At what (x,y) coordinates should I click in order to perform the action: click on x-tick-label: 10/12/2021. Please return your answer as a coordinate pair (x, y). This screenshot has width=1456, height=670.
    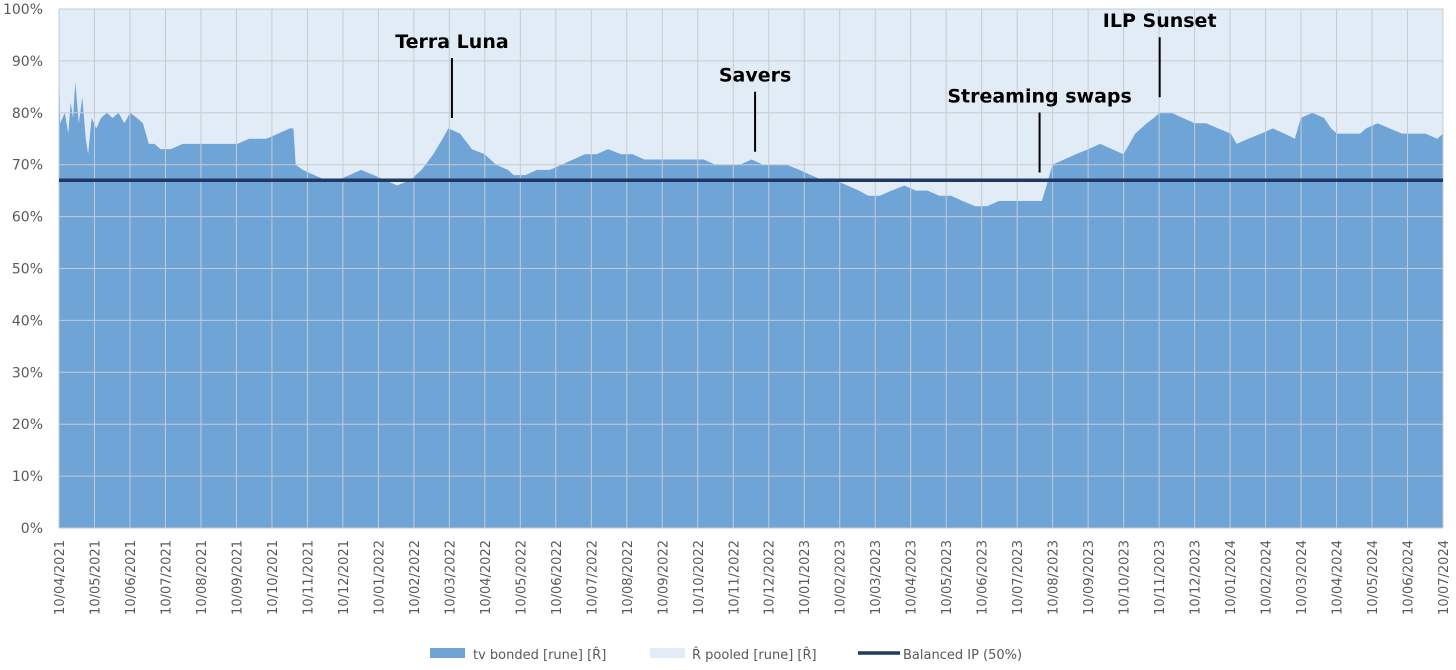
    Looking at the image, I should click on (344, 577).